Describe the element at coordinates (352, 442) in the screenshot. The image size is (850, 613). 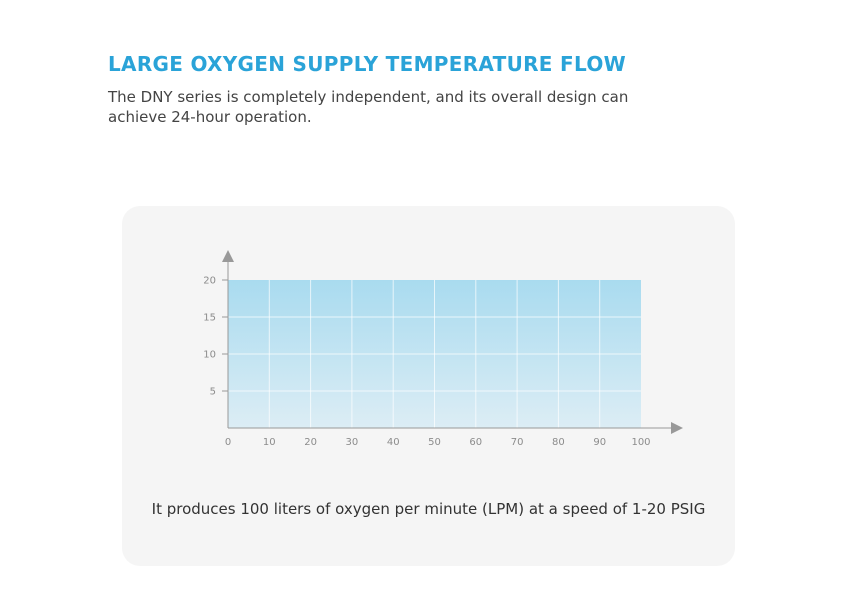
I see `x-tick-label: 30` at that location.